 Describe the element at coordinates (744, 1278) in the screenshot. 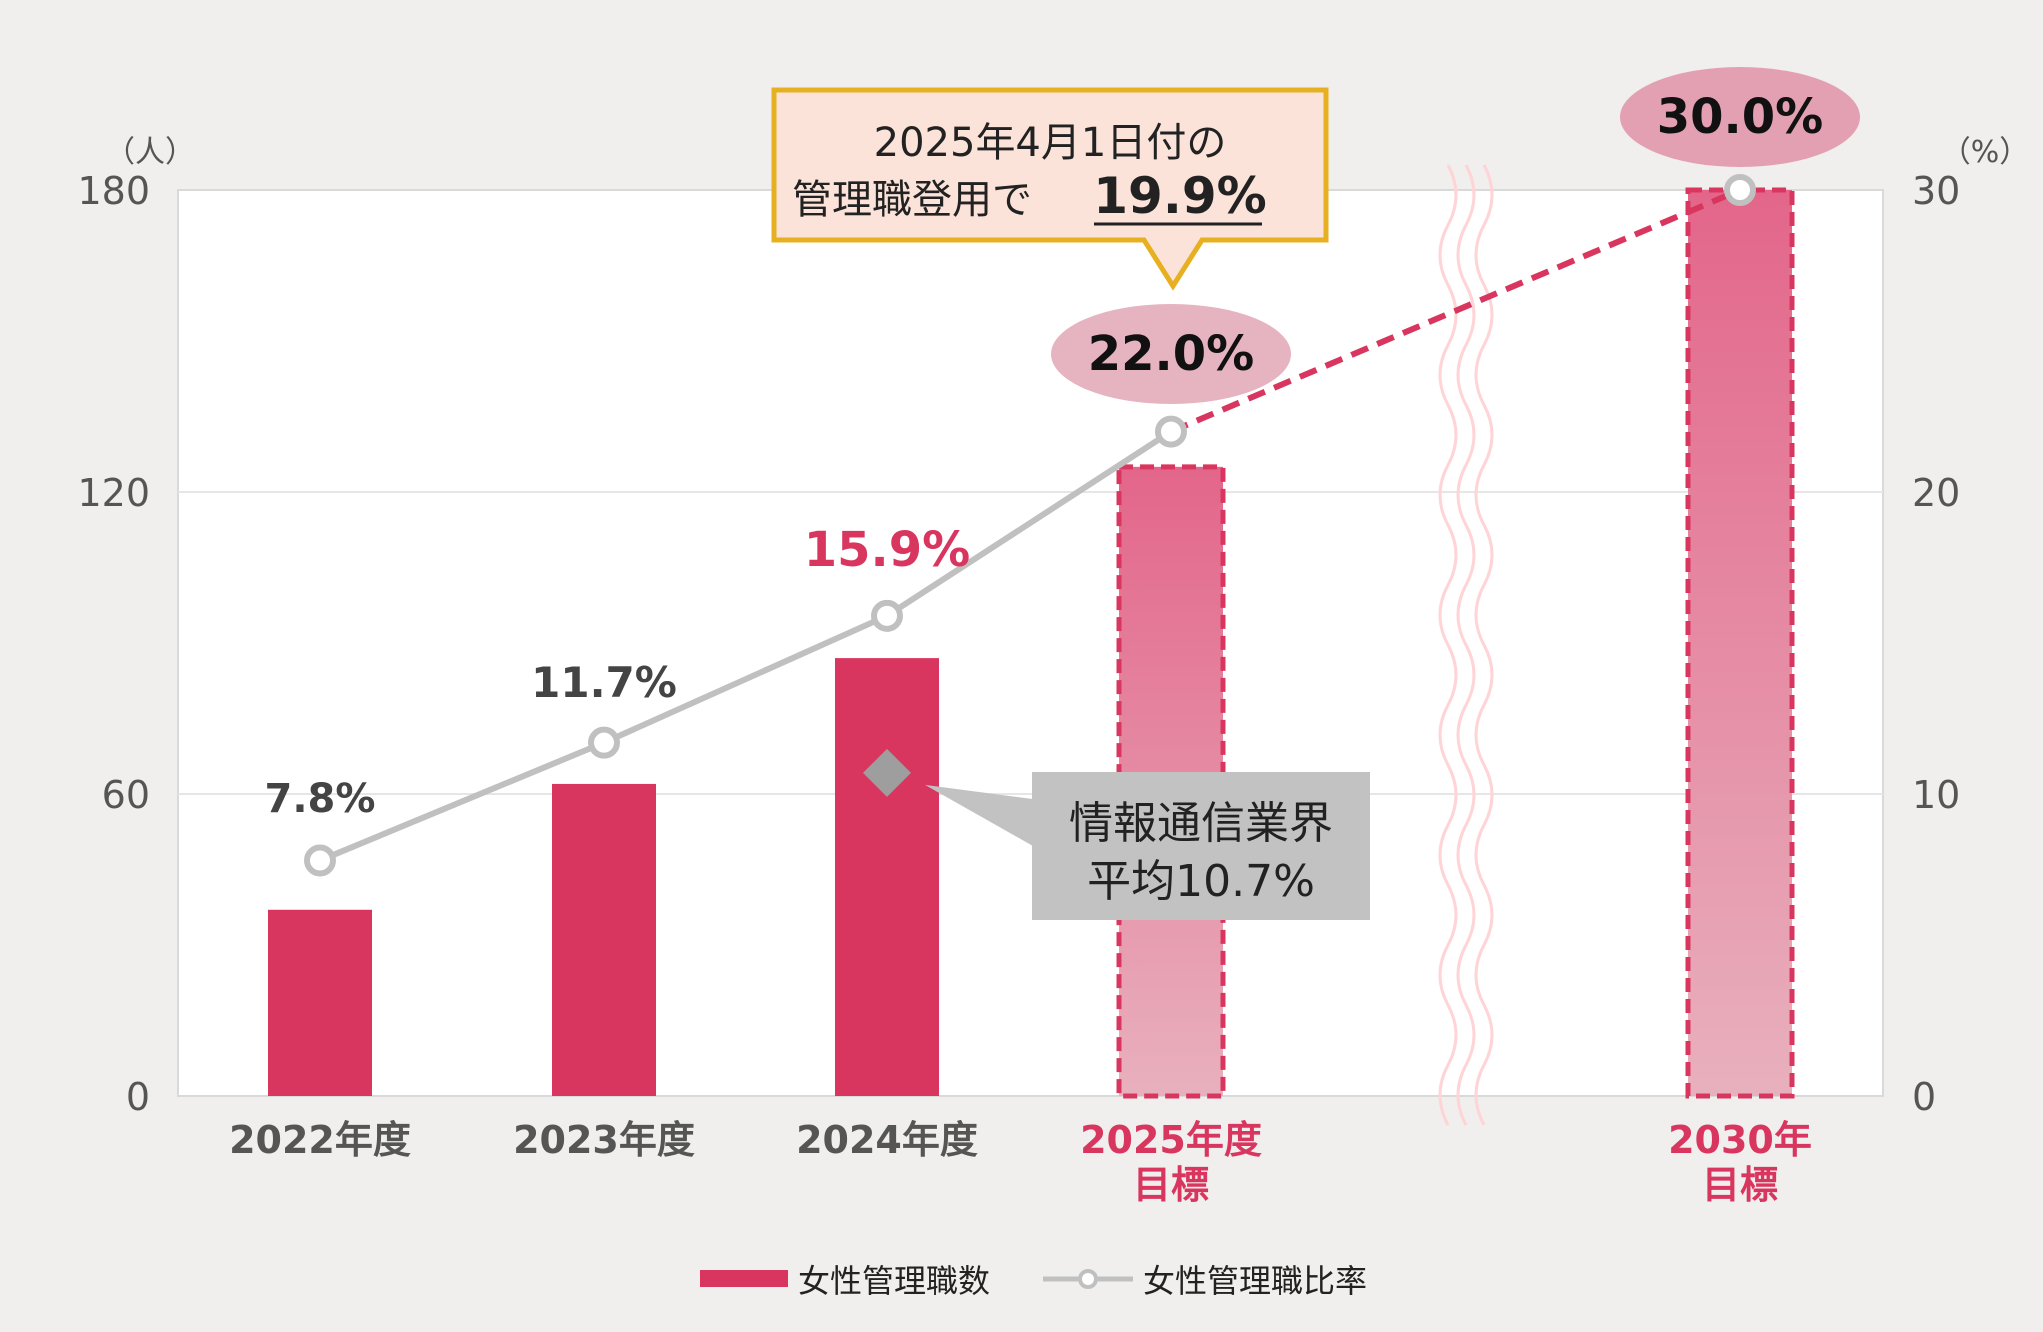

I see `legend-bar-swatch` at that location.